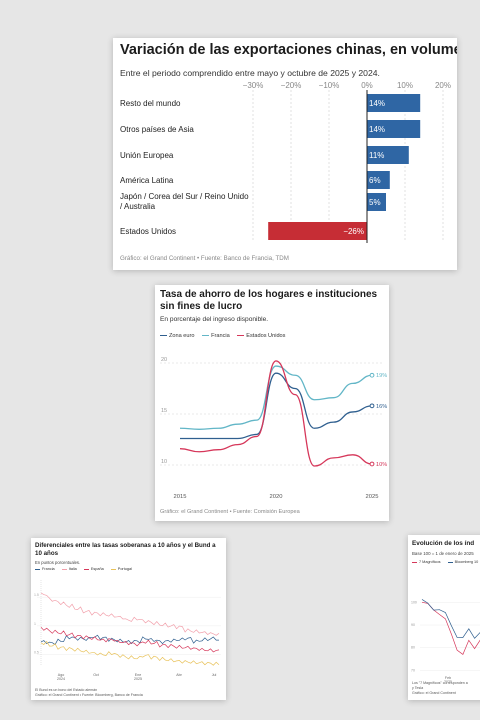 This screenshot has height=720, width=480. Describe the element at coordinates (253, 85) in the screenshot. I see `x-tick-label: −30%` at that location.